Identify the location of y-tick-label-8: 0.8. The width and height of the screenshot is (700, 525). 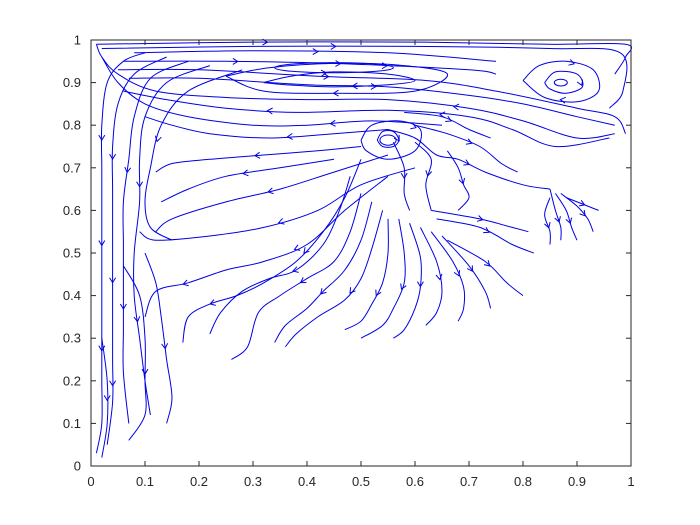
(72, 125).